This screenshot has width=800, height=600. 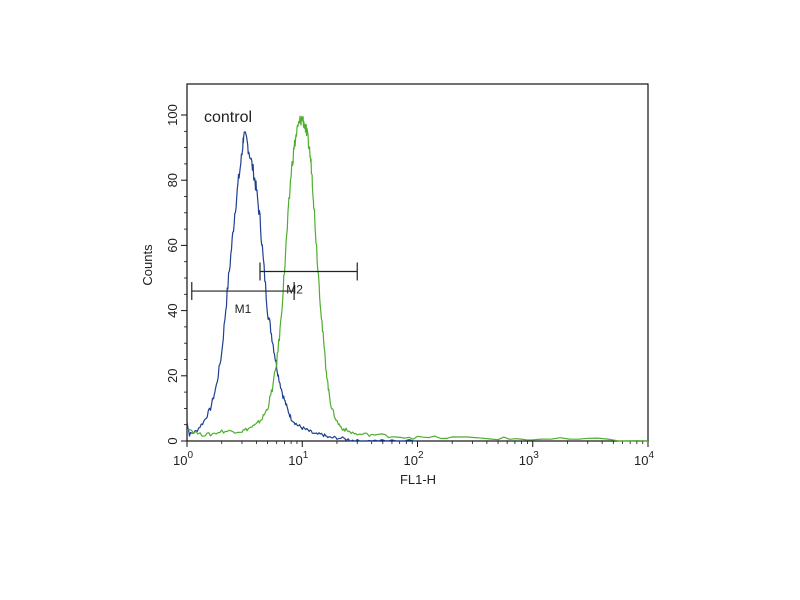 What do you see at coordinates (294, 289) in the screenshot?
I see `marker-label: M2` at bounding box center [294, 289].